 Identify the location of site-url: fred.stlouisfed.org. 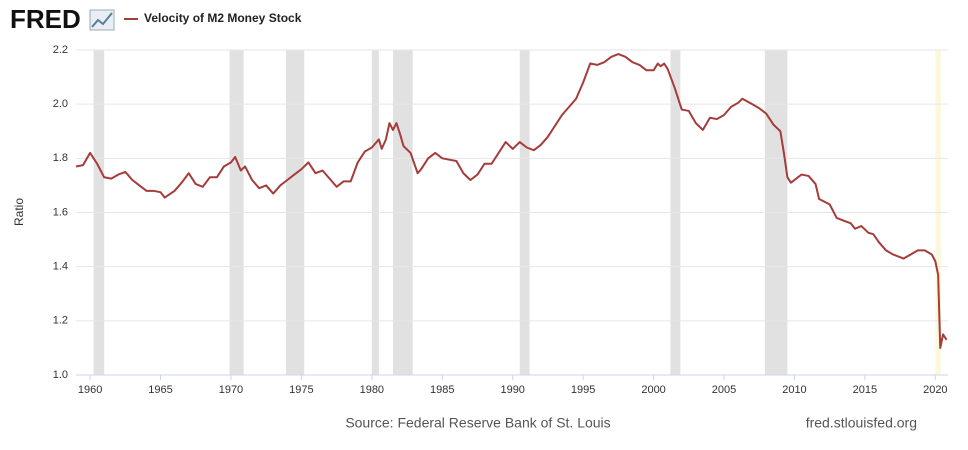
(861, 423).